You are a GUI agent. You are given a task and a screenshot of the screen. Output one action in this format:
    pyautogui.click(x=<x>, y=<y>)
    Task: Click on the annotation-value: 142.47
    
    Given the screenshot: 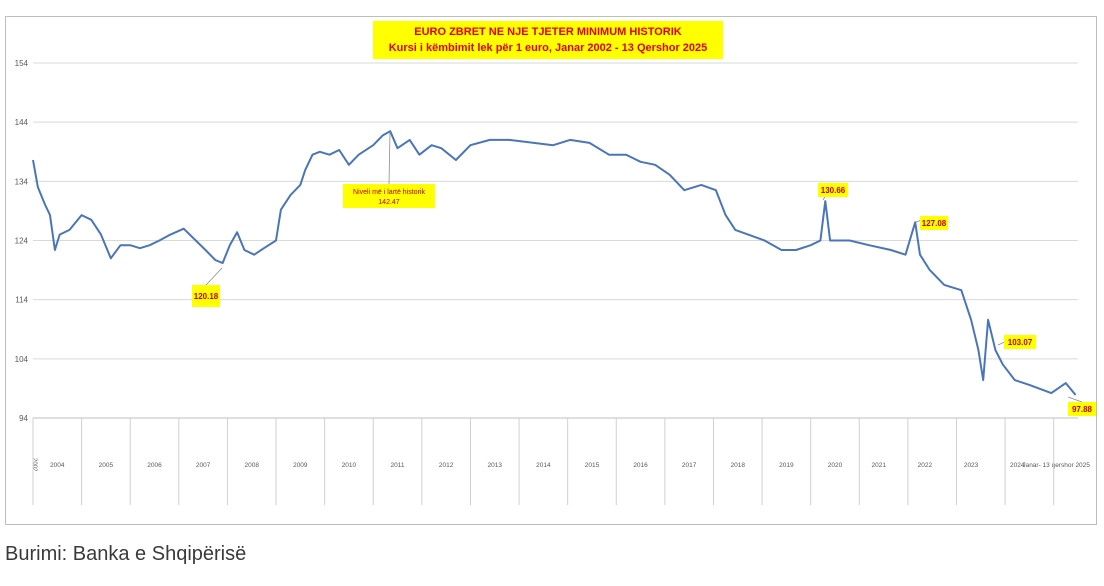 What is the action you would take?
    pyautogui.click(x=389, y=202)
    